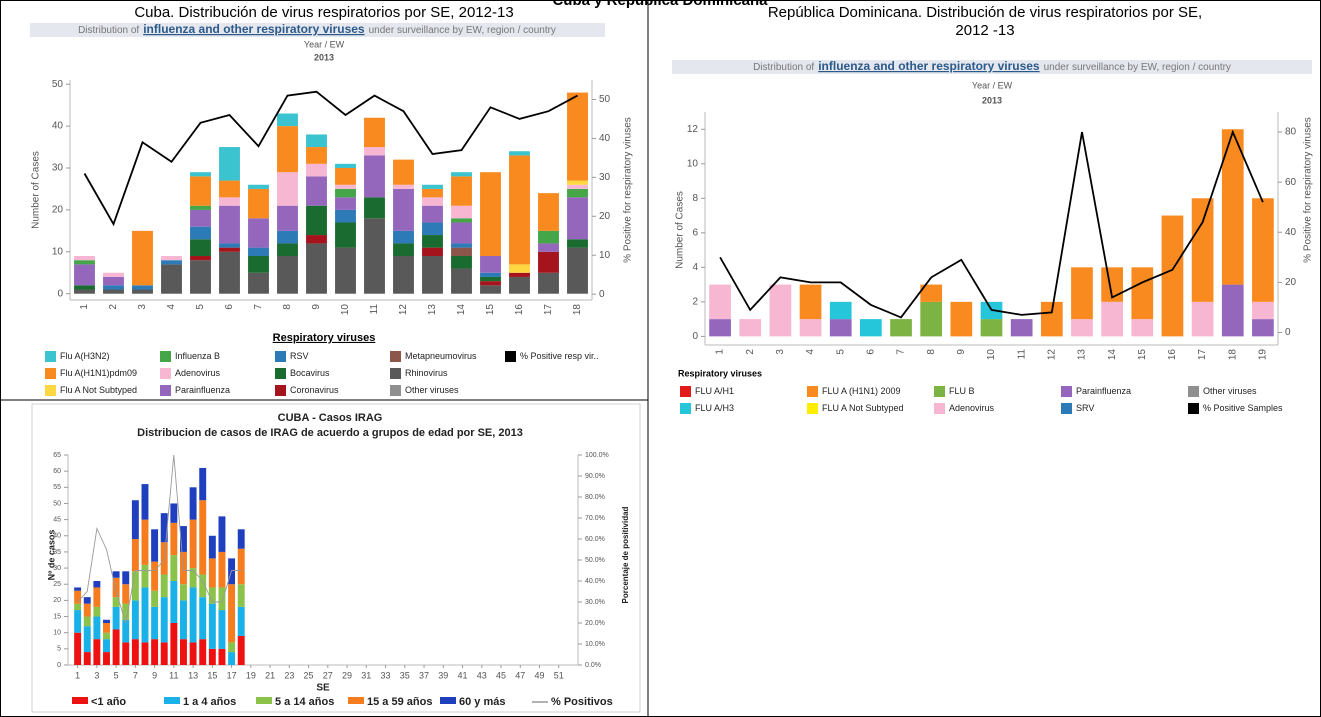 The image size is (1321, 717). What do you see at coordinates (154, 675) in the screenshot?
I see `x-tick-label: 9` at bounding box center [154, 675].